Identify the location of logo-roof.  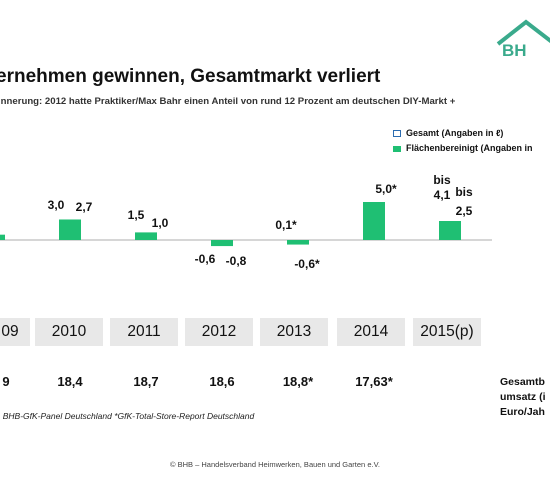
(523, 32).